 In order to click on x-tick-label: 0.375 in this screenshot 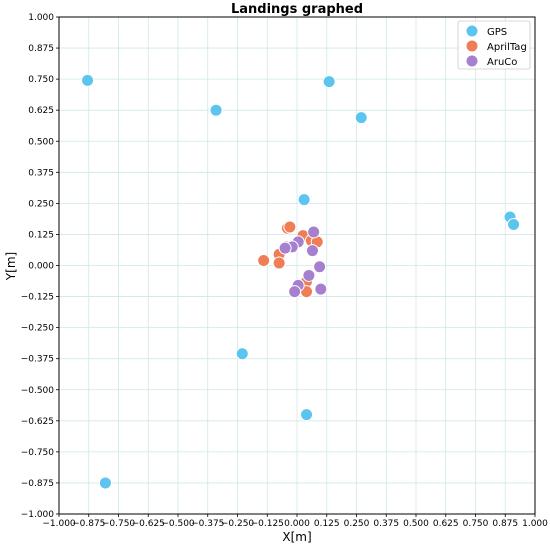, I will do `click(386, 524)`.